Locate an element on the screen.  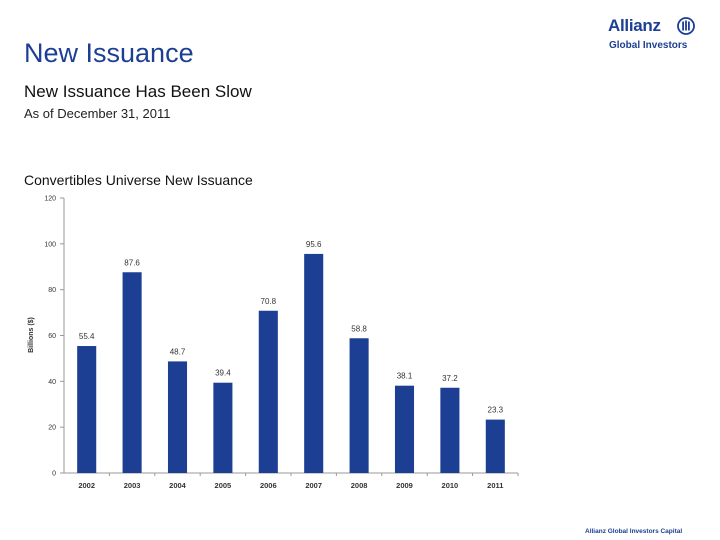
x-tick-label-2002: 2002 is located at coordinates (86, 485).